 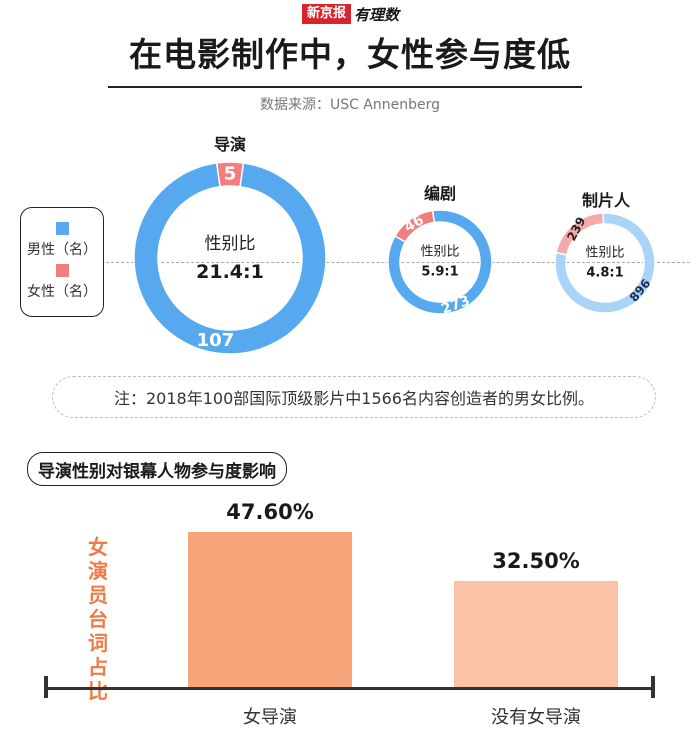 I want to click on legend-label-female: 女性（名）, so click(x=62, y=292).